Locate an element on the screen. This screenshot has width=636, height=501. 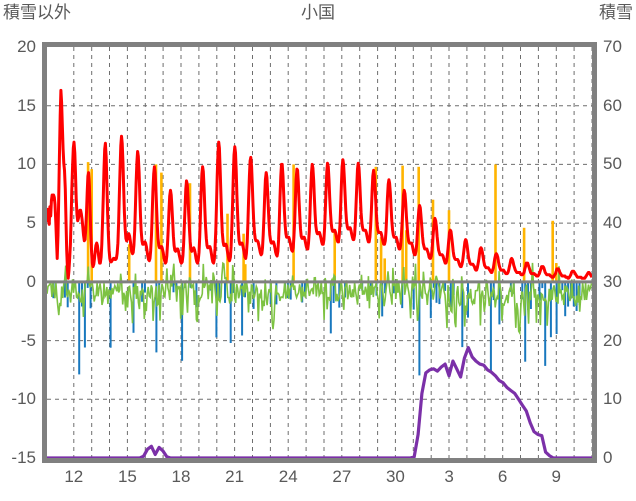
y-tick-left-20: 20 is located at coordinates (26, 46).